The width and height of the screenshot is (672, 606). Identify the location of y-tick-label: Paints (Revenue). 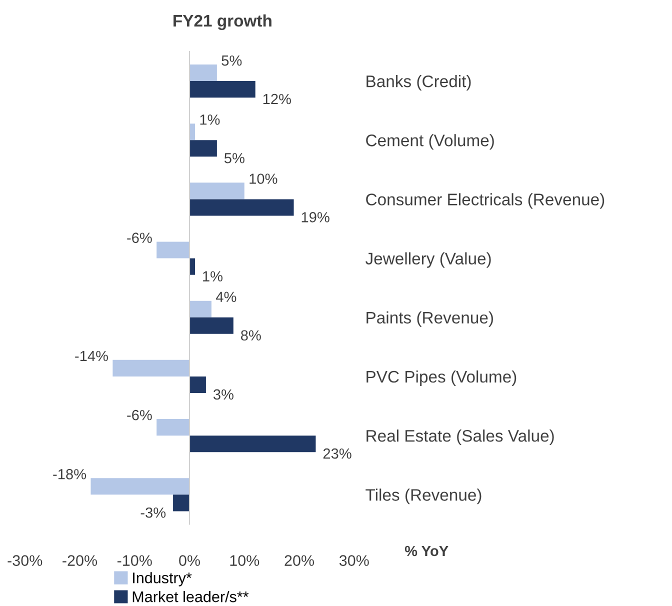
(429, 319).